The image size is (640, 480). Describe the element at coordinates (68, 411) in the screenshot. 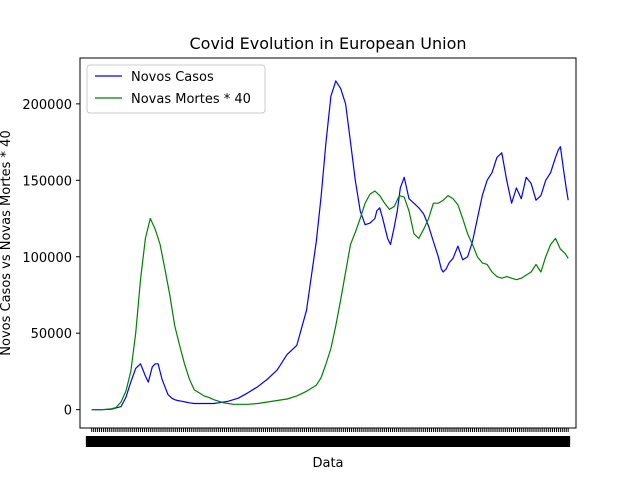

I see `y-tick-label: 0` at that location.